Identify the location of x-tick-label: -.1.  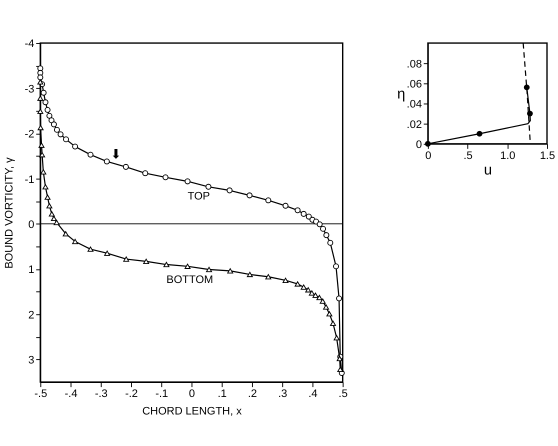
(161, 394).